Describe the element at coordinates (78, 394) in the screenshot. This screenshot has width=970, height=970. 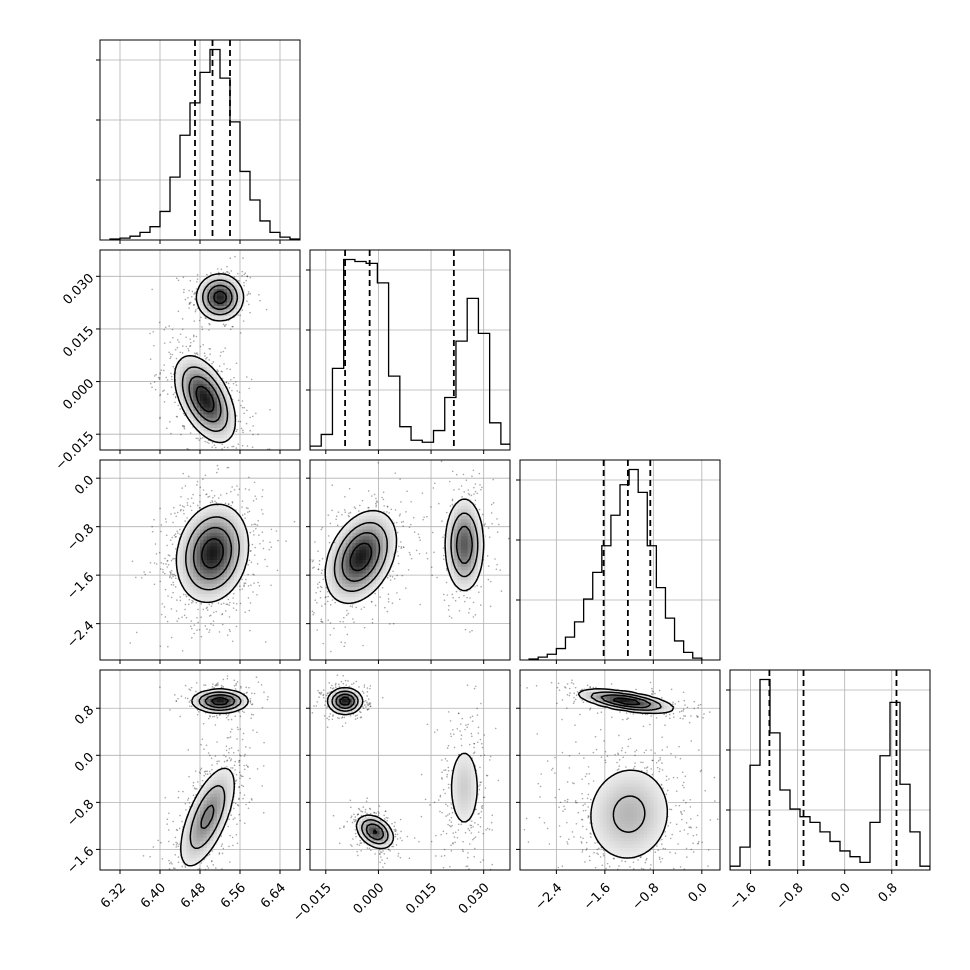
I see `y-tick-label: 0.000` at that location.